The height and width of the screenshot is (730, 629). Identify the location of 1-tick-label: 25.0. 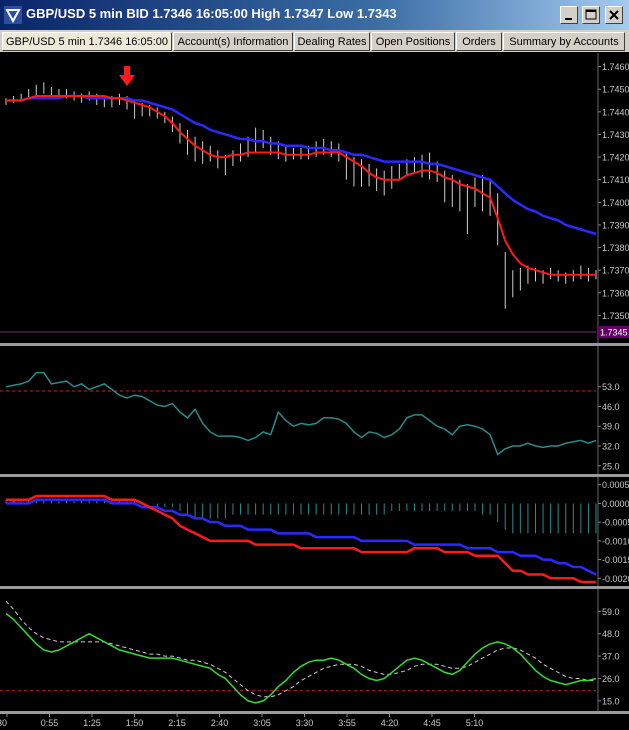
(611, 466).